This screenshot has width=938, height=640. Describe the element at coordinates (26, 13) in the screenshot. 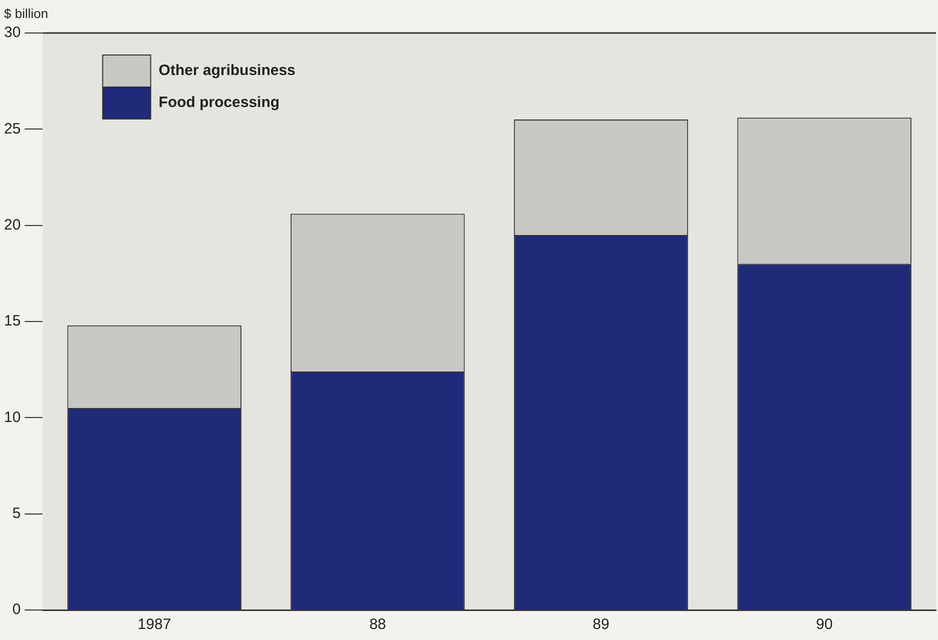

I see `y-axis-title: $ billion` at that location.